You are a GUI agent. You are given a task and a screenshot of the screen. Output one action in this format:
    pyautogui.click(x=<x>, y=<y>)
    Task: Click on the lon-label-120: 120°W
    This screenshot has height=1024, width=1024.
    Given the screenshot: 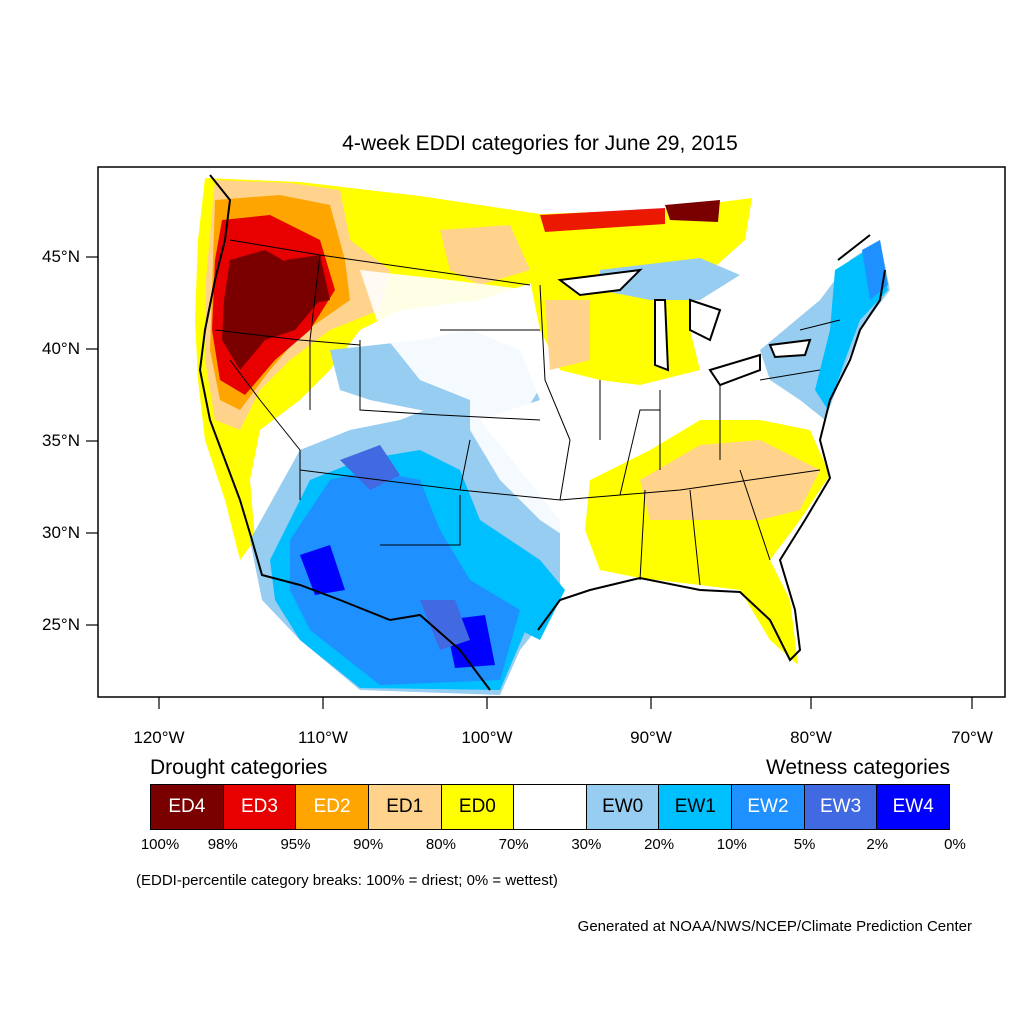 What is the action you would take?
    pyautogui.click(x=159, y=737)
    